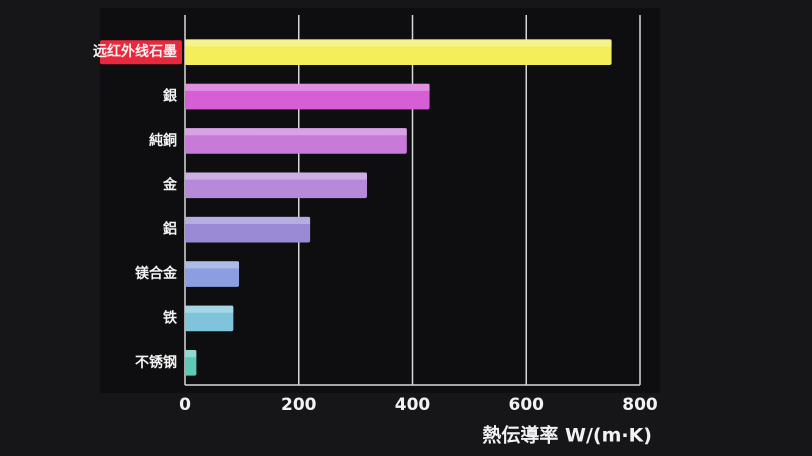 This screenshot has width=812, height=456. What do you see at coordinates (170, 96) in the screenshot?
I see `y-tick-label: 銀` at bounding box center [170, 96].